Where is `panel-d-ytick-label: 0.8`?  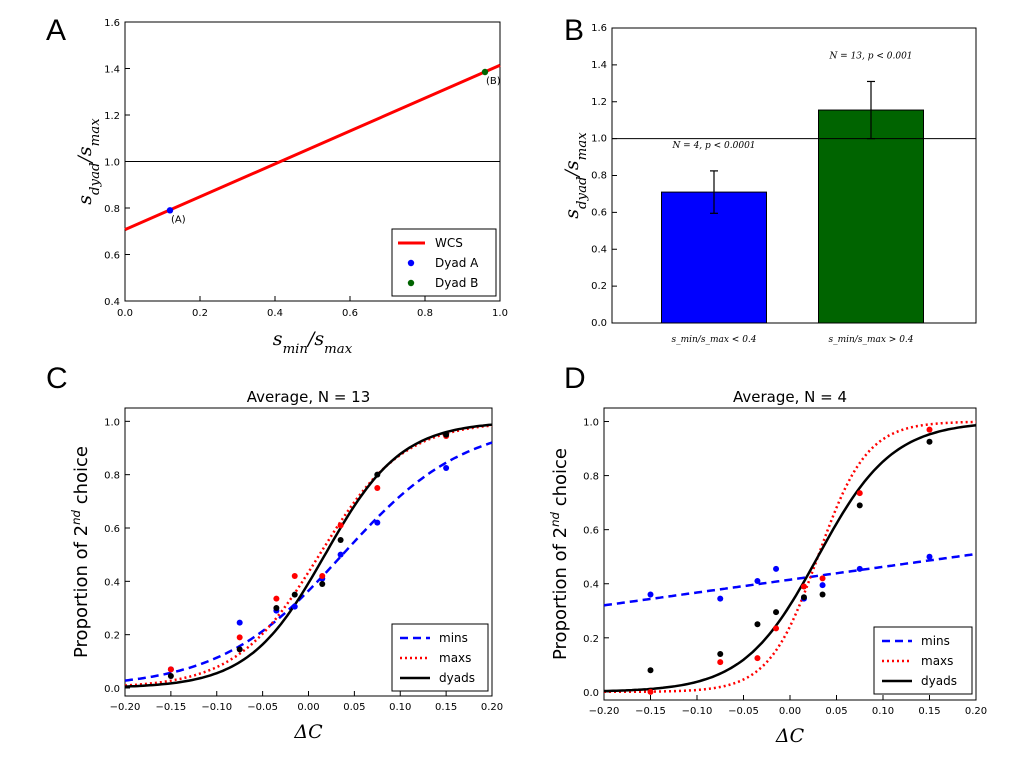 panel-d-ytick-label: 0.8 is located at coordinates (591, 477).